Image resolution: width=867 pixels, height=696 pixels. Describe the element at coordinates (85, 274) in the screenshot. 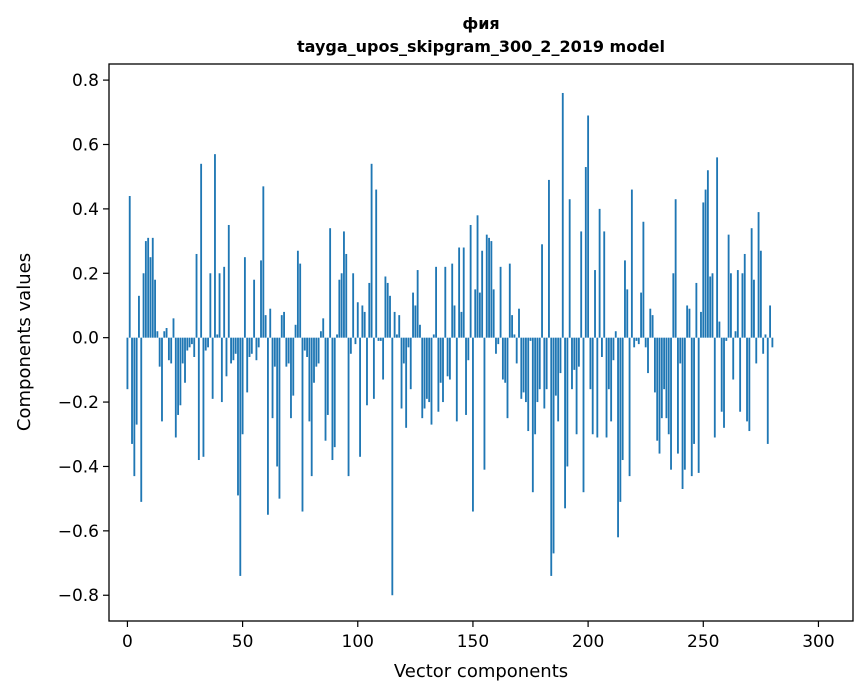

I see `y-tick-label: 0.2` at that location.